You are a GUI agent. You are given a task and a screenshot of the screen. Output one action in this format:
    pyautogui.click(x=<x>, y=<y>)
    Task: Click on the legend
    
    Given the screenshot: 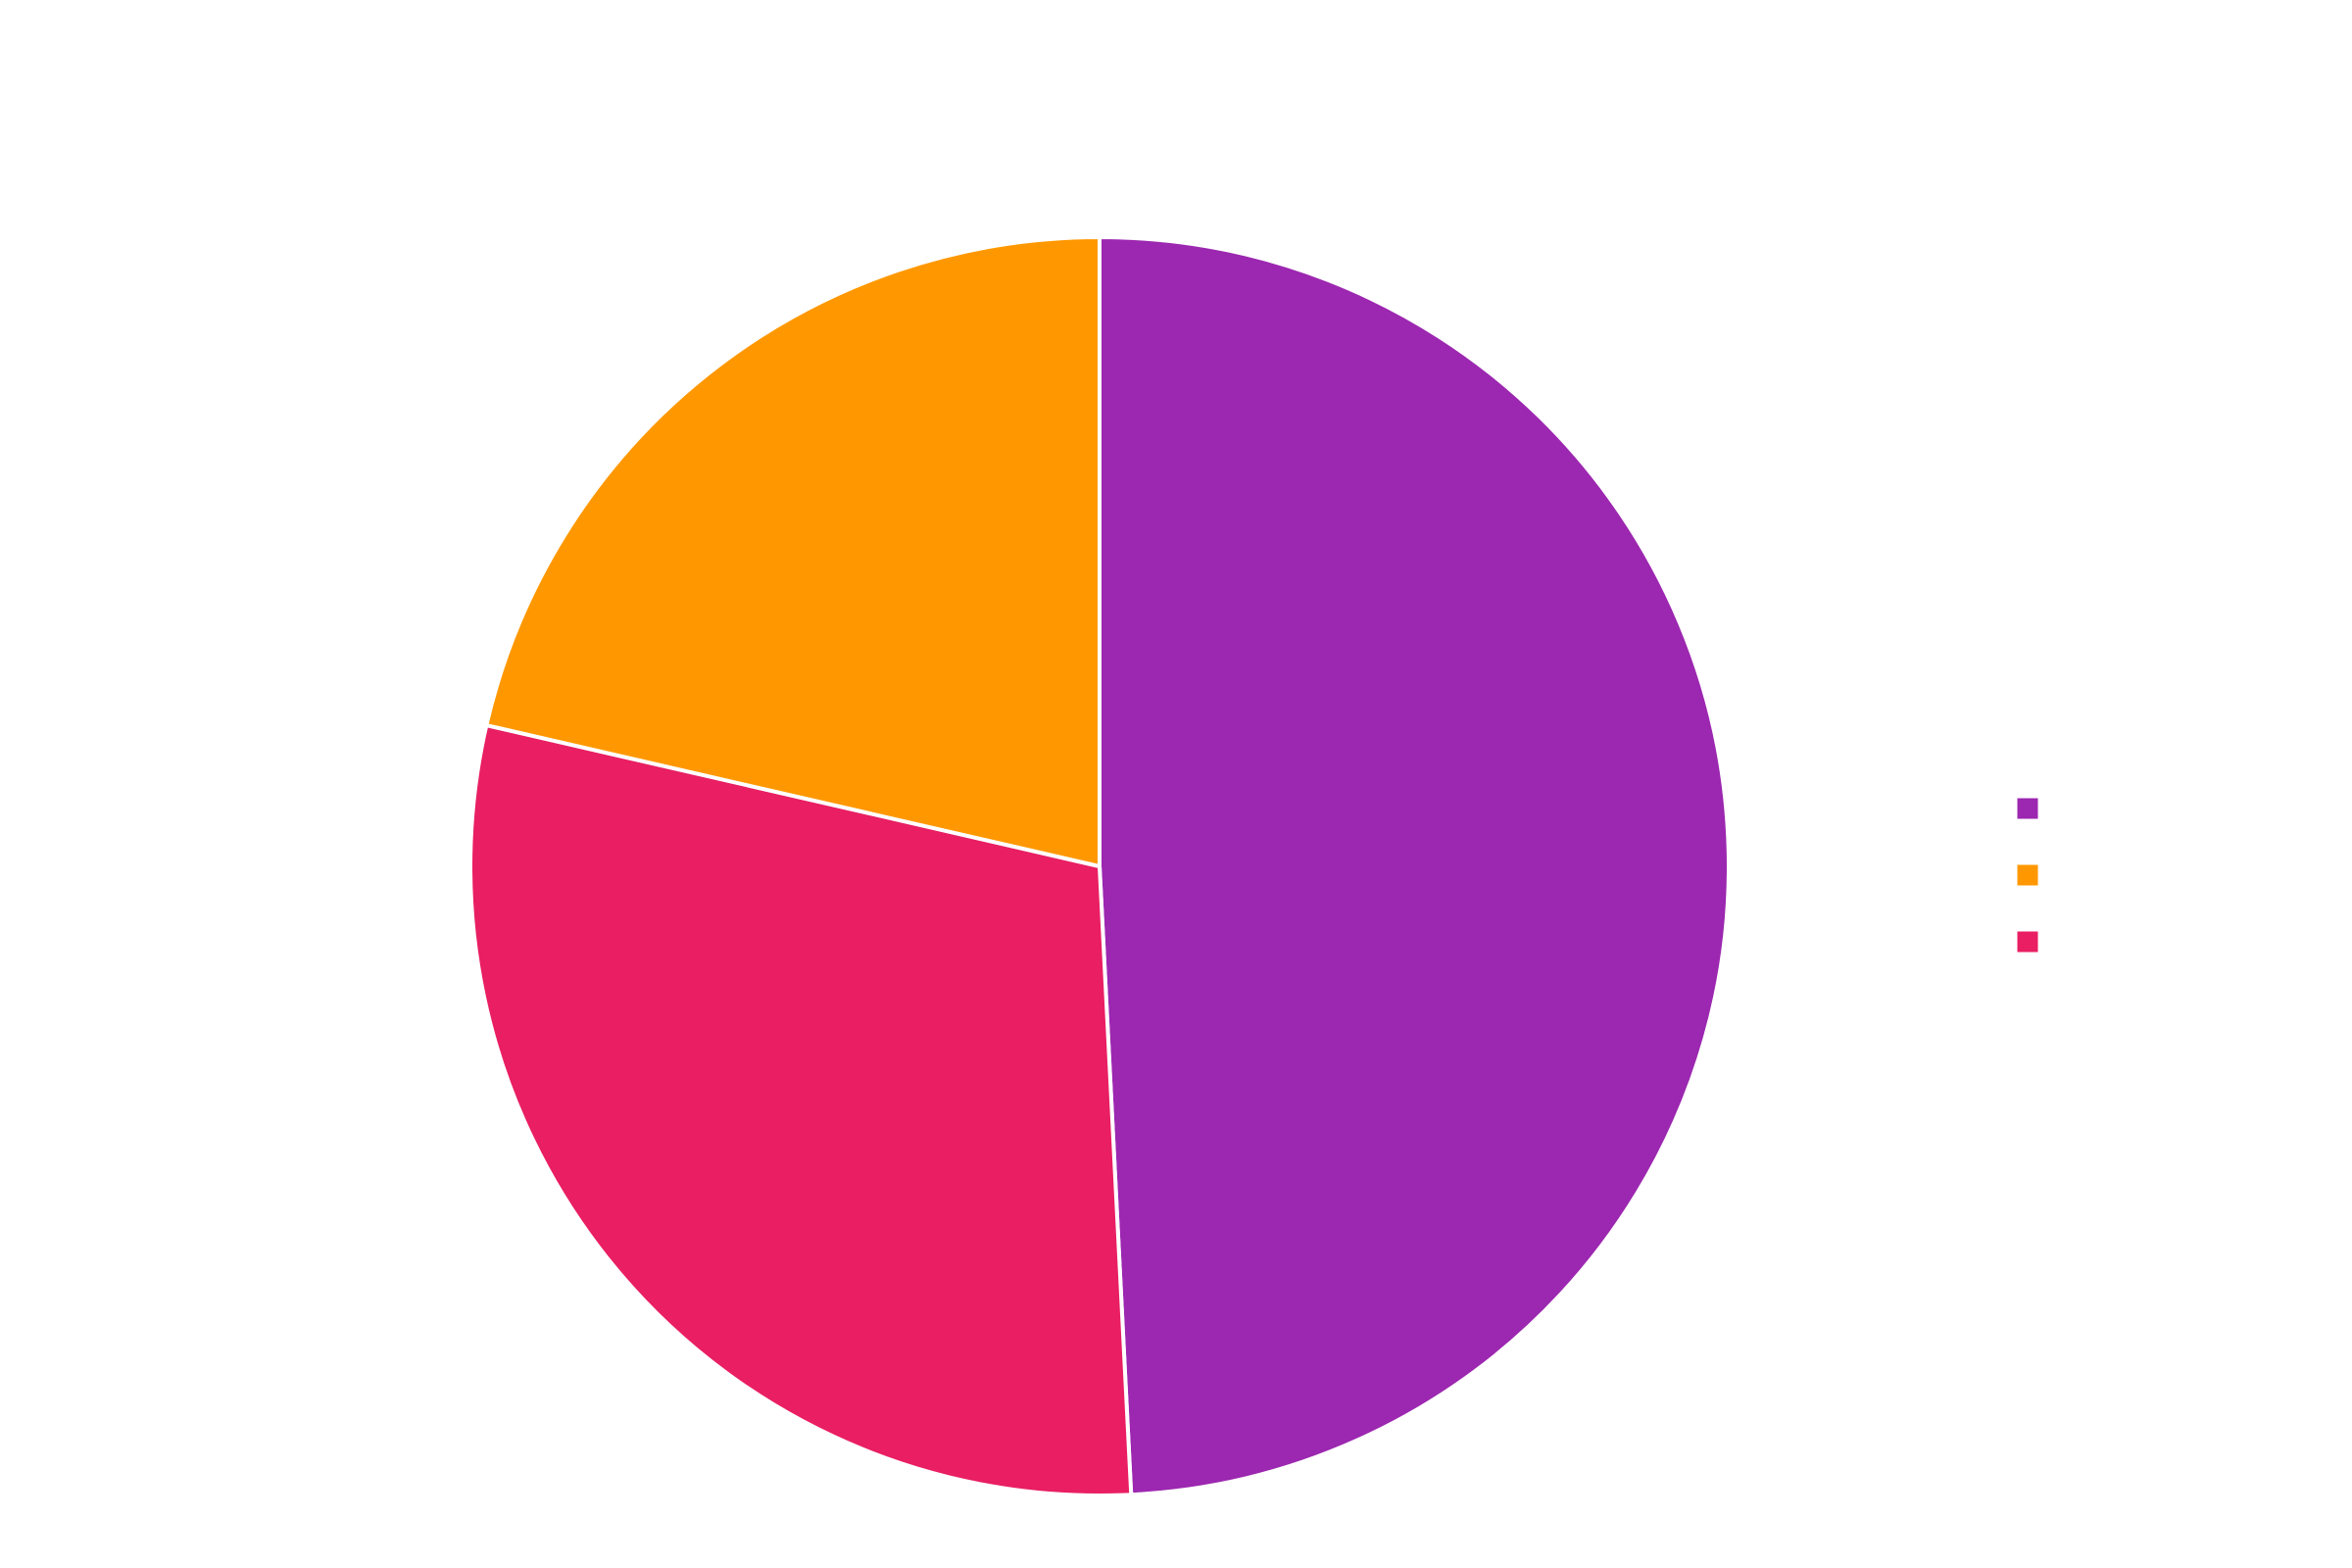 What is the action you would take?
    pyautogui.click(x=2027, y=875)
    